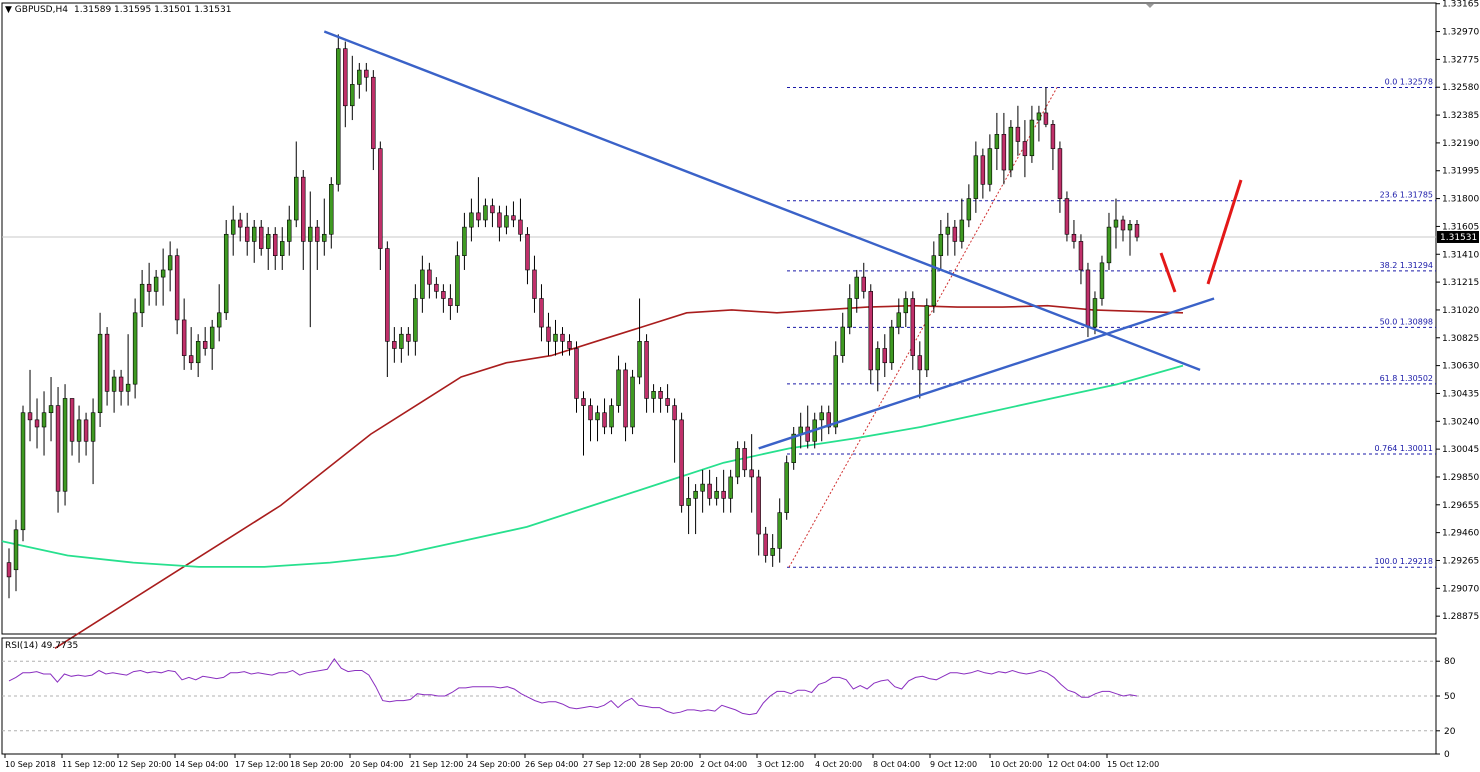  Describe the element at coordinates (1460, 589) in the screenshot. I see `y-tick-label: 1.29070` at that location.